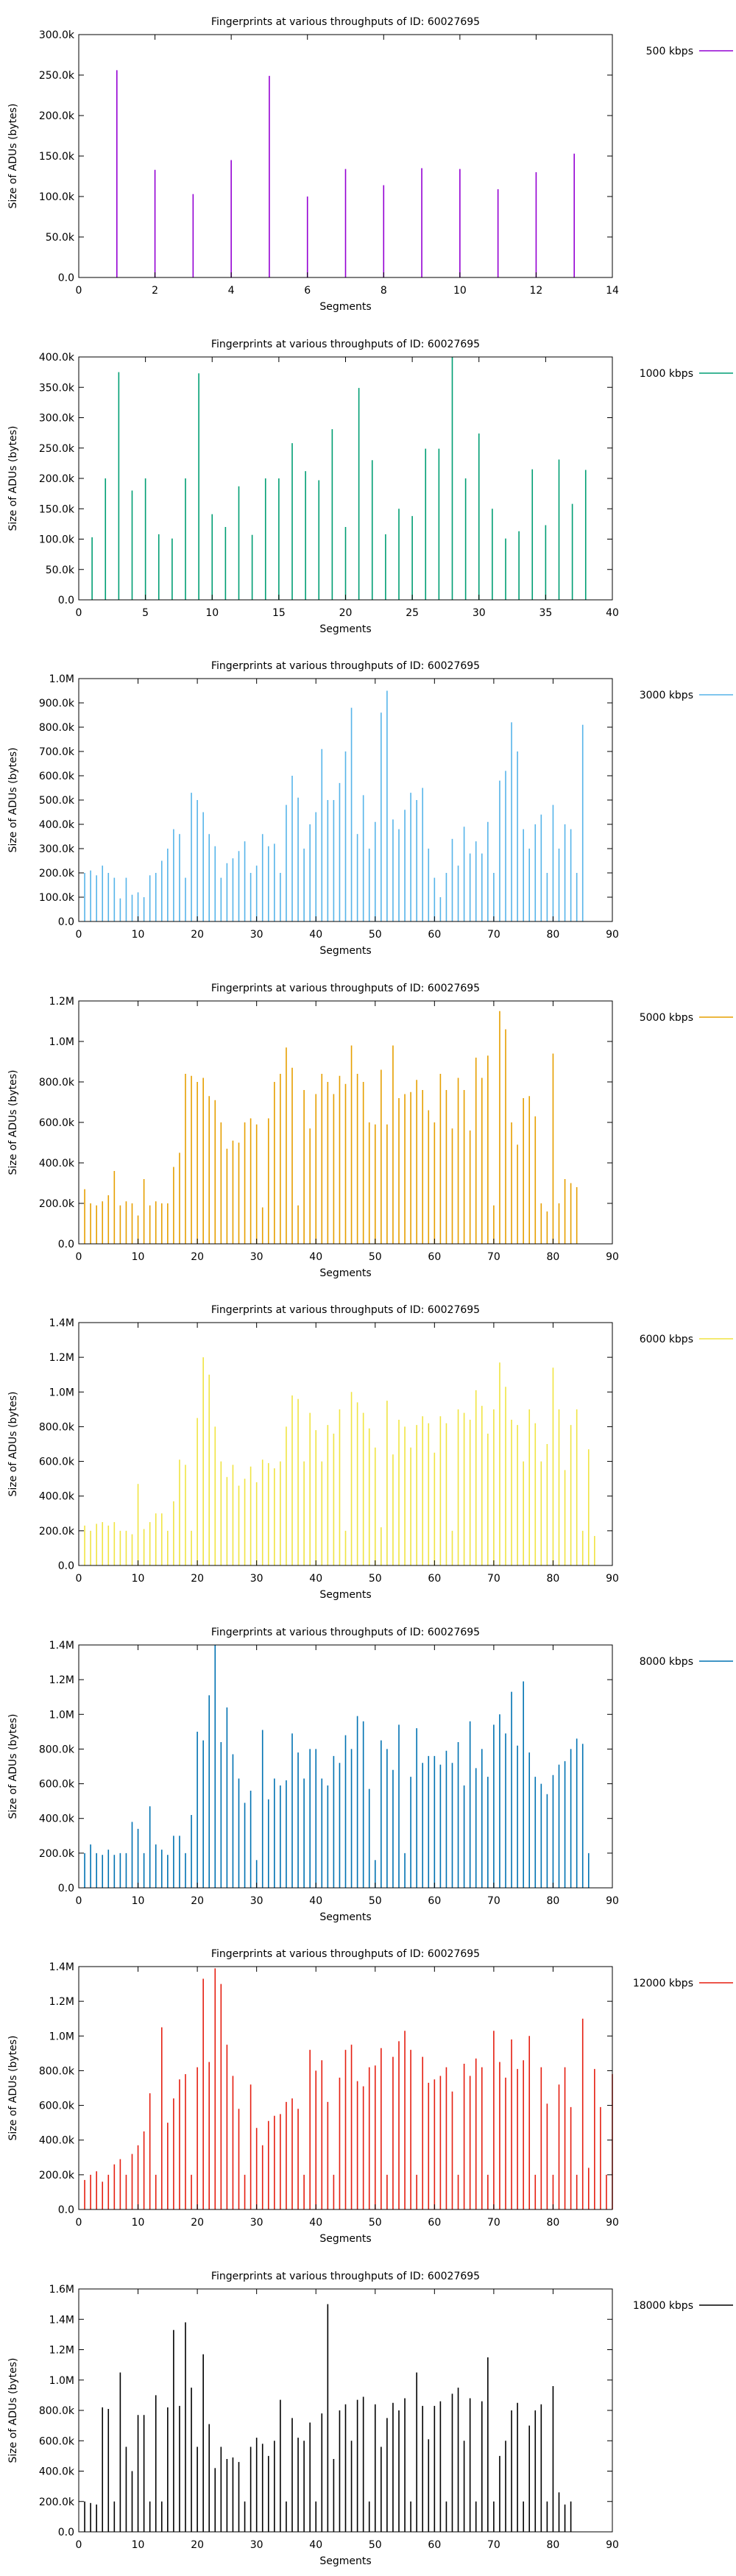  Describe the element at coordinates (57, 76) in the screenshot. I see `y-tick-label: 250.0k` at that location.